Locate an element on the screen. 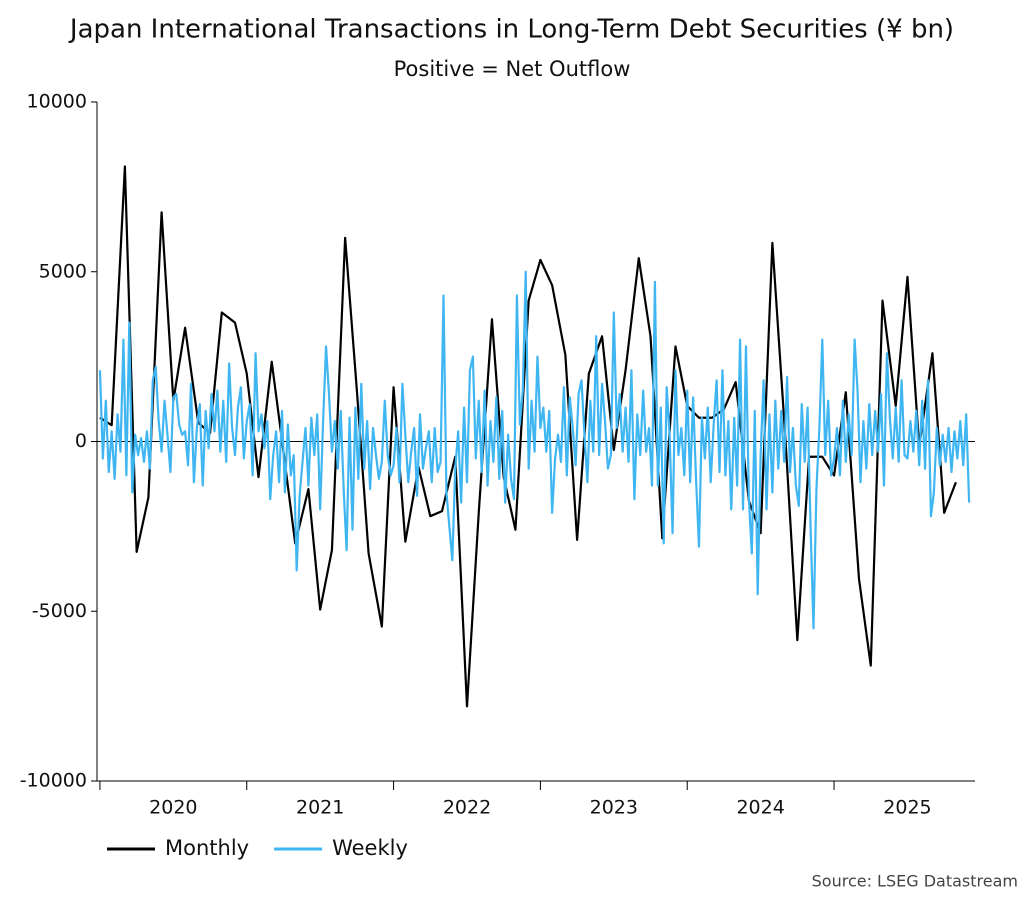  x-tick-label: 2025 is located at coordinates (907, 808).